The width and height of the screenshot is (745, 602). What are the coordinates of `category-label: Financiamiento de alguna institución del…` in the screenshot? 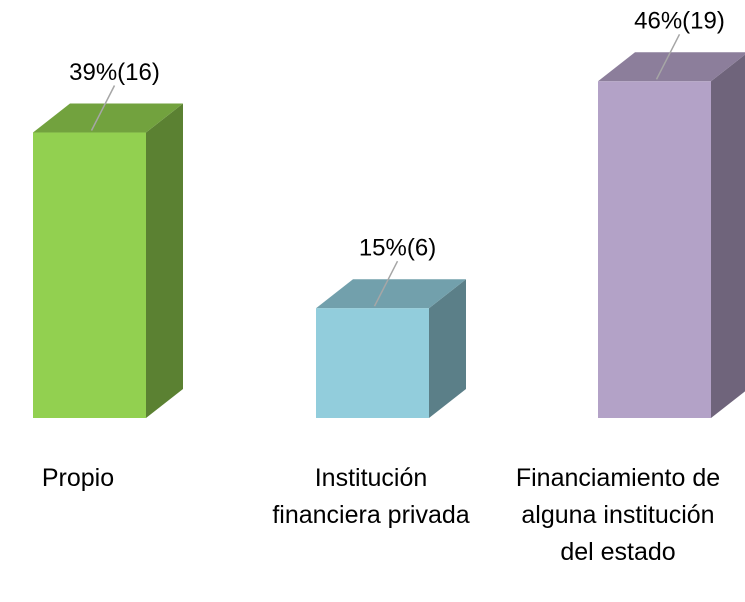 It's located at (618, 515).